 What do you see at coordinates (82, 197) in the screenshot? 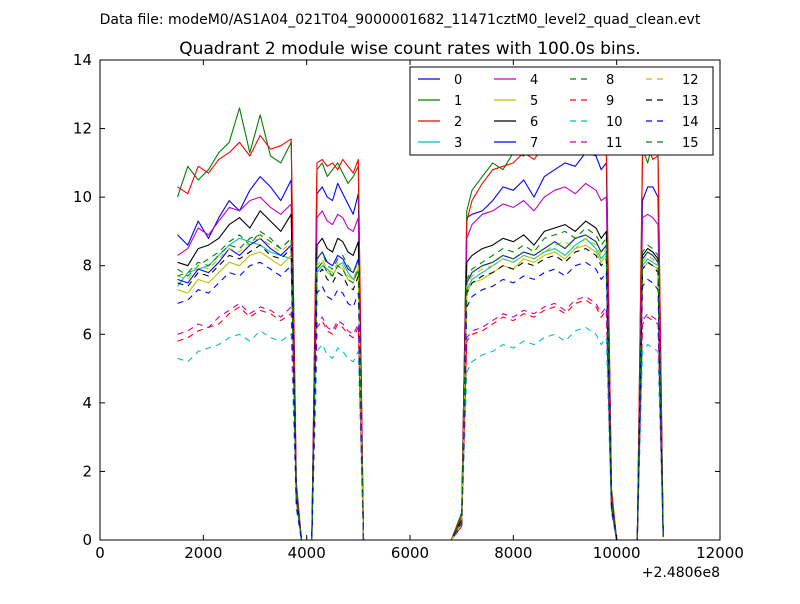
I see `y-tick-label: 10` at bounding box center [82, 197].